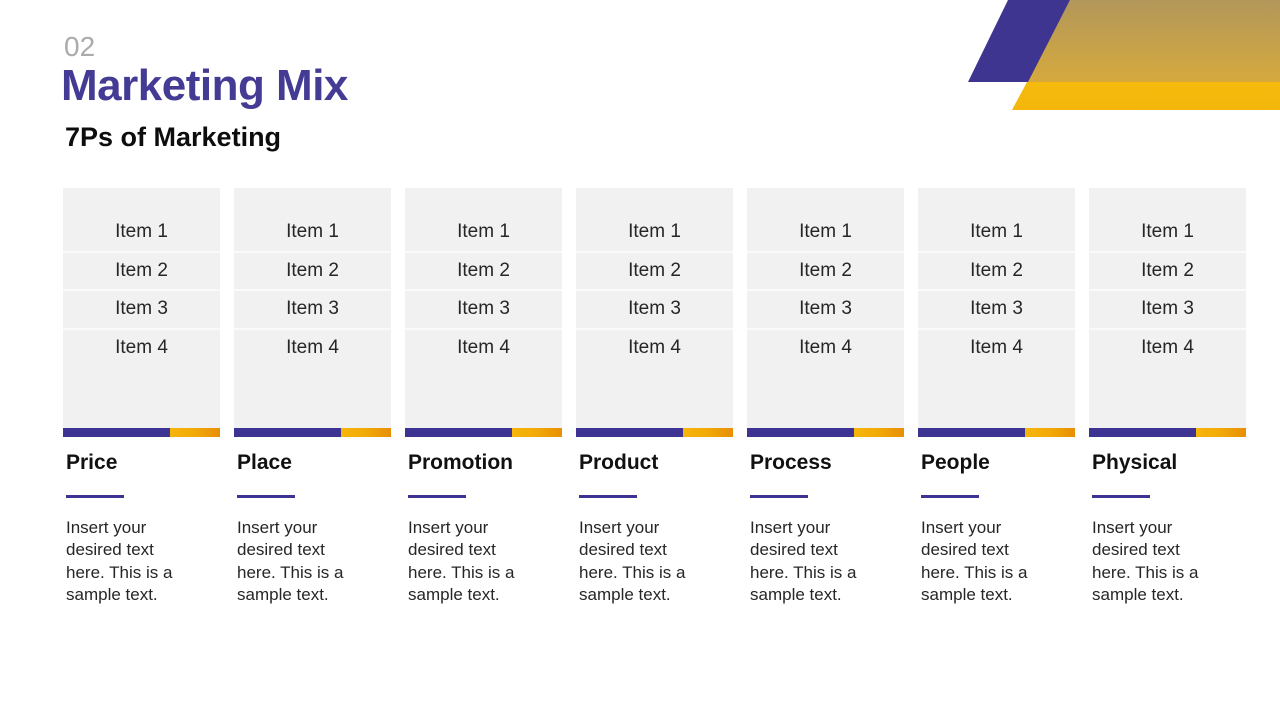 The width and height of the screenshot is (1280, 720). Describe the element at coordinates (619, 462) in the screenshot. I see `column-heading: Product` at that location.